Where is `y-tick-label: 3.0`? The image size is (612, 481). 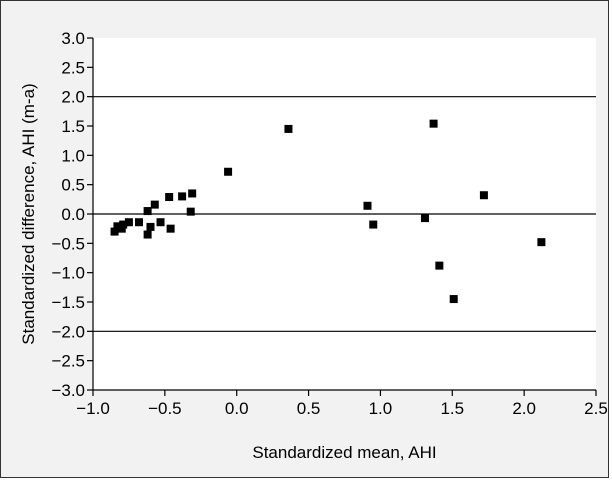 y-tick-label: 3.0 is located at coordinates (73, 38).